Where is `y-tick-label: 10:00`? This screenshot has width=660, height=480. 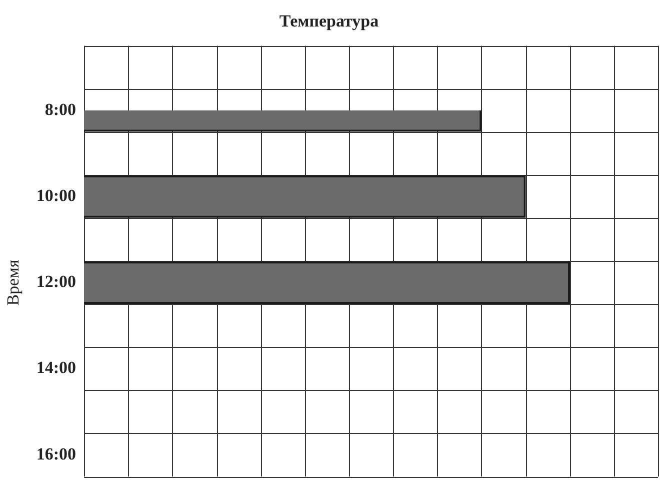
y-tick-label: 10:00 is located at coordinates (56, 195).